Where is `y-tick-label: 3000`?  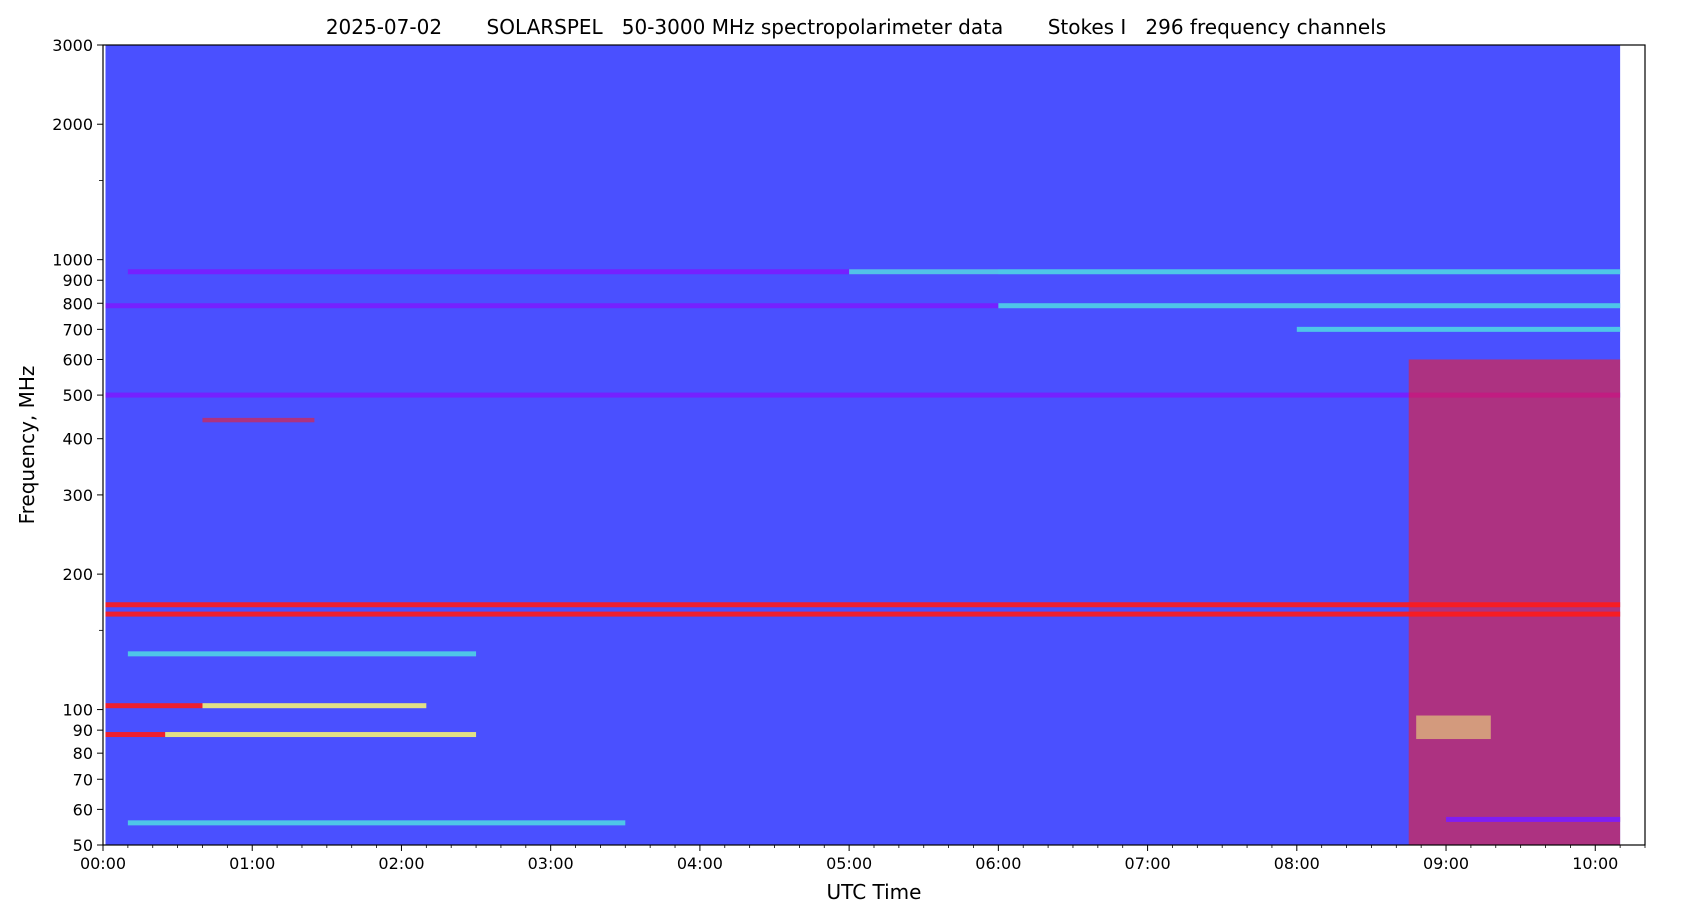
y-tick-label: 3000 is located at coordinates (72, 45).